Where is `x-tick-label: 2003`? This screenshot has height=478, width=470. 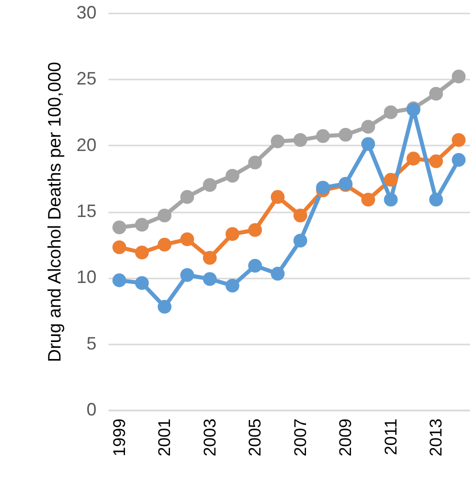 x-tick-label: 2003 is located at coordinates (210, 437).